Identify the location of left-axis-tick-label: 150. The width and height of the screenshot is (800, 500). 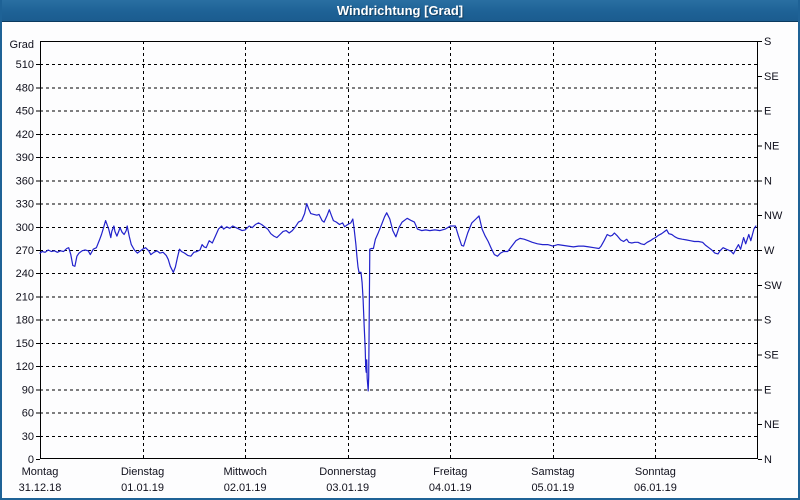
(25, 344).